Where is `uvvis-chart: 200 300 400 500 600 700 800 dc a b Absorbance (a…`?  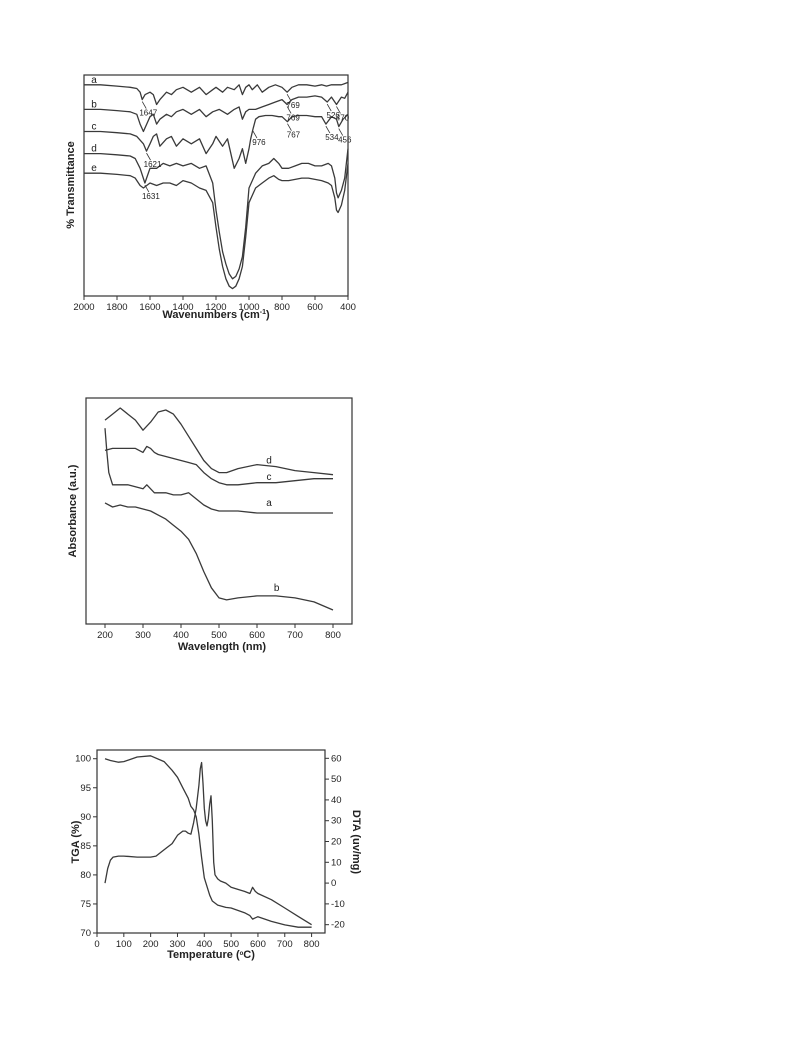
uvvis-chart: 200 300 400 500 600 700 800 dc a b Absorbance (a… is located at coordinates (210, 525).